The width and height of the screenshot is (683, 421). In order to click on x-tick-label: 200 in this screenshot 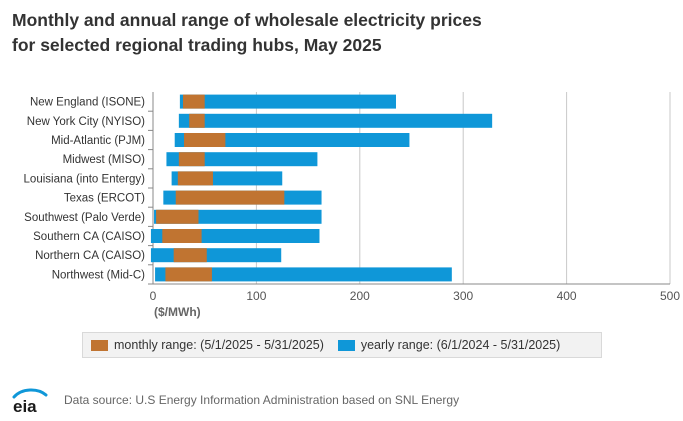, I will do `click(360, 296)`.